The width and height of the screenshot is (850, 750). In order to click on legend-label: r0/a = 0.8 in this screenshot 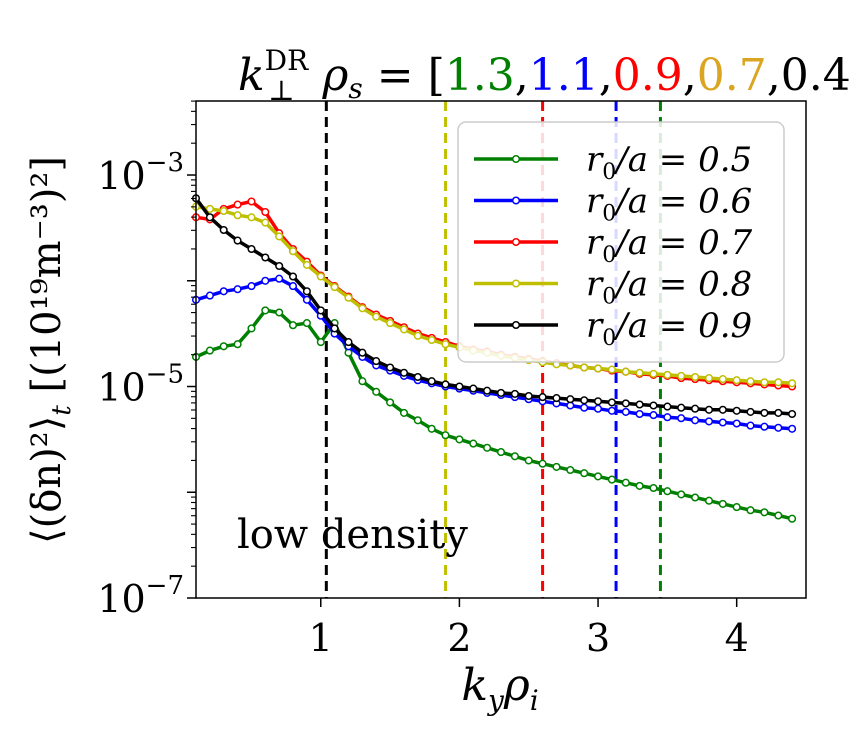, I will do `click(669, 287)`.